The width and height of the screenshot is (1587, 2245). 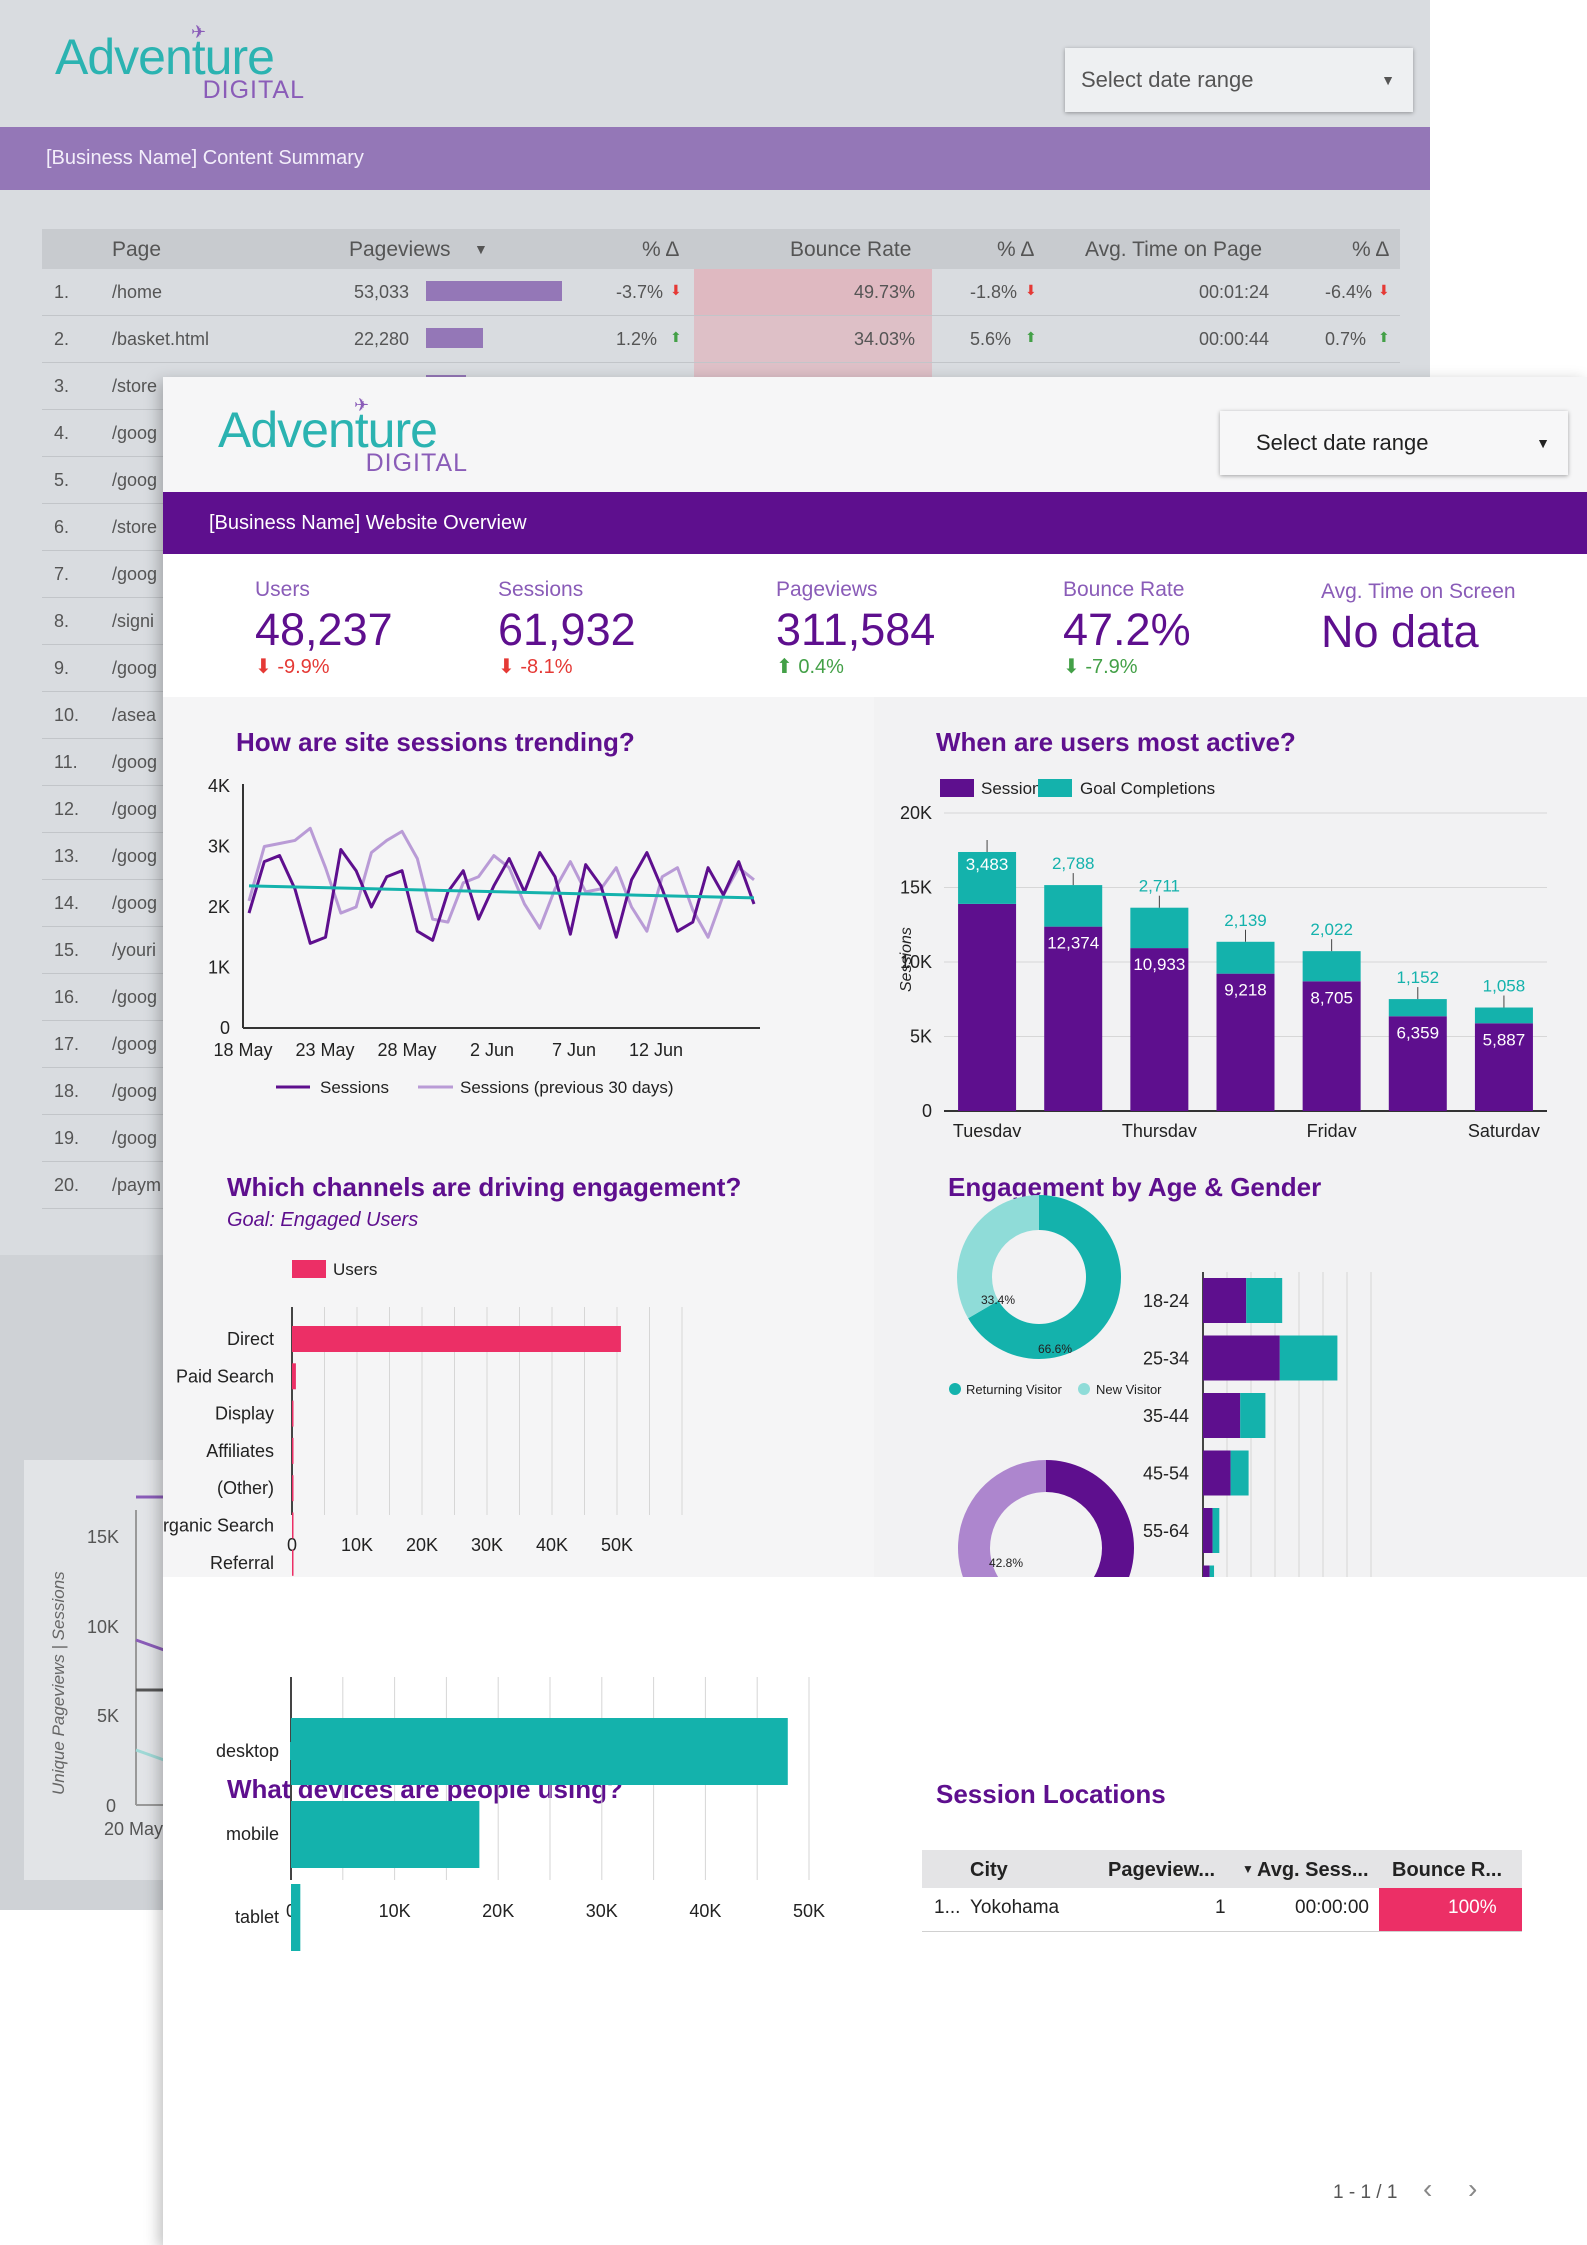 What do you see at coordinates (552, 1545) in the screenshot?
I see `x-tick-label: 40K` at bounding box center [552, 1545].